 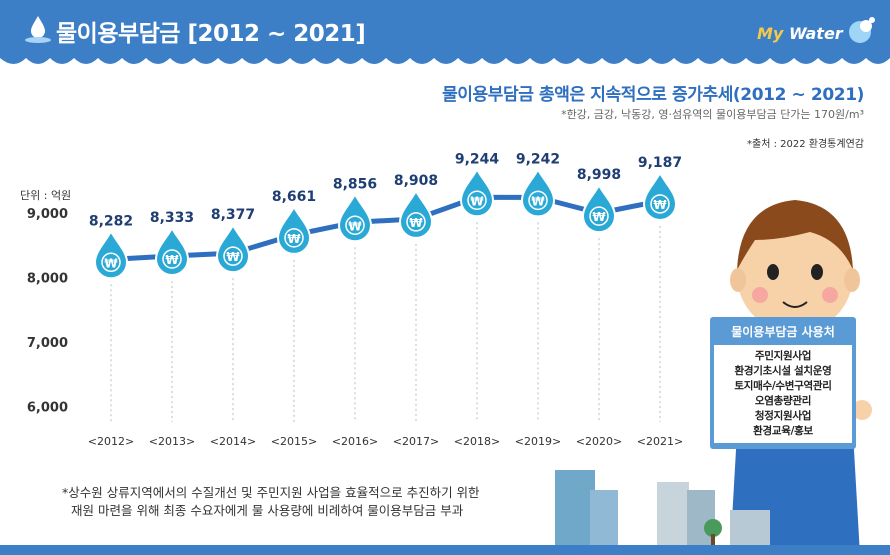 What do you see at coordinates (713, 539) in the screenshot?
I see `tree-trunk` at bounding box center [713, 539].